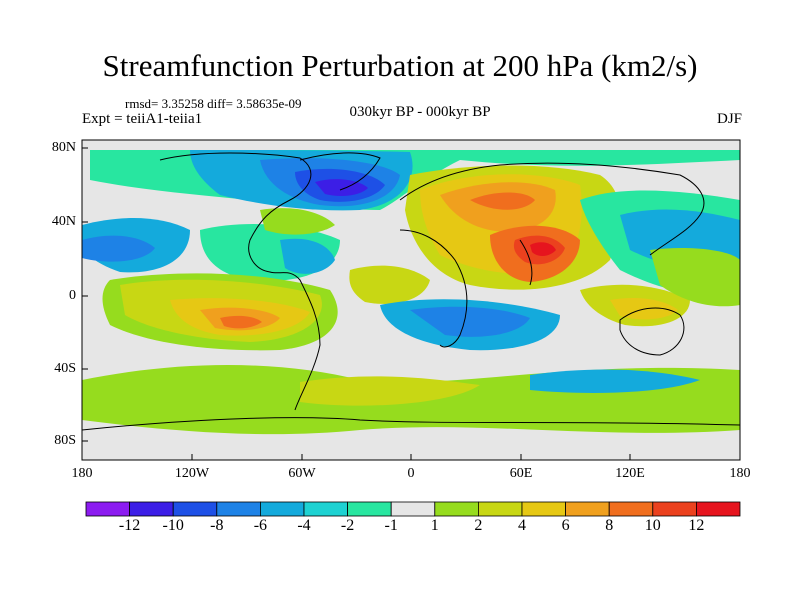 The width and height of the screenshot is (800, 600). What do you see at coordinates (609, 525) in the screenshot?
I see `colorbar-tick-label: 8` at bounding box center [609, 525].